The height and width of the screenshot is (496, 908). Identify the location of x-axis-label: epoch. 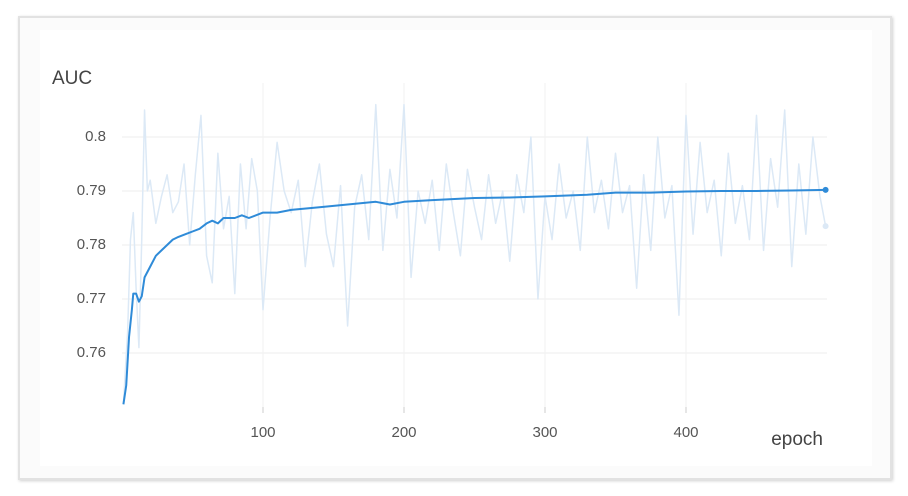
(797, 439).